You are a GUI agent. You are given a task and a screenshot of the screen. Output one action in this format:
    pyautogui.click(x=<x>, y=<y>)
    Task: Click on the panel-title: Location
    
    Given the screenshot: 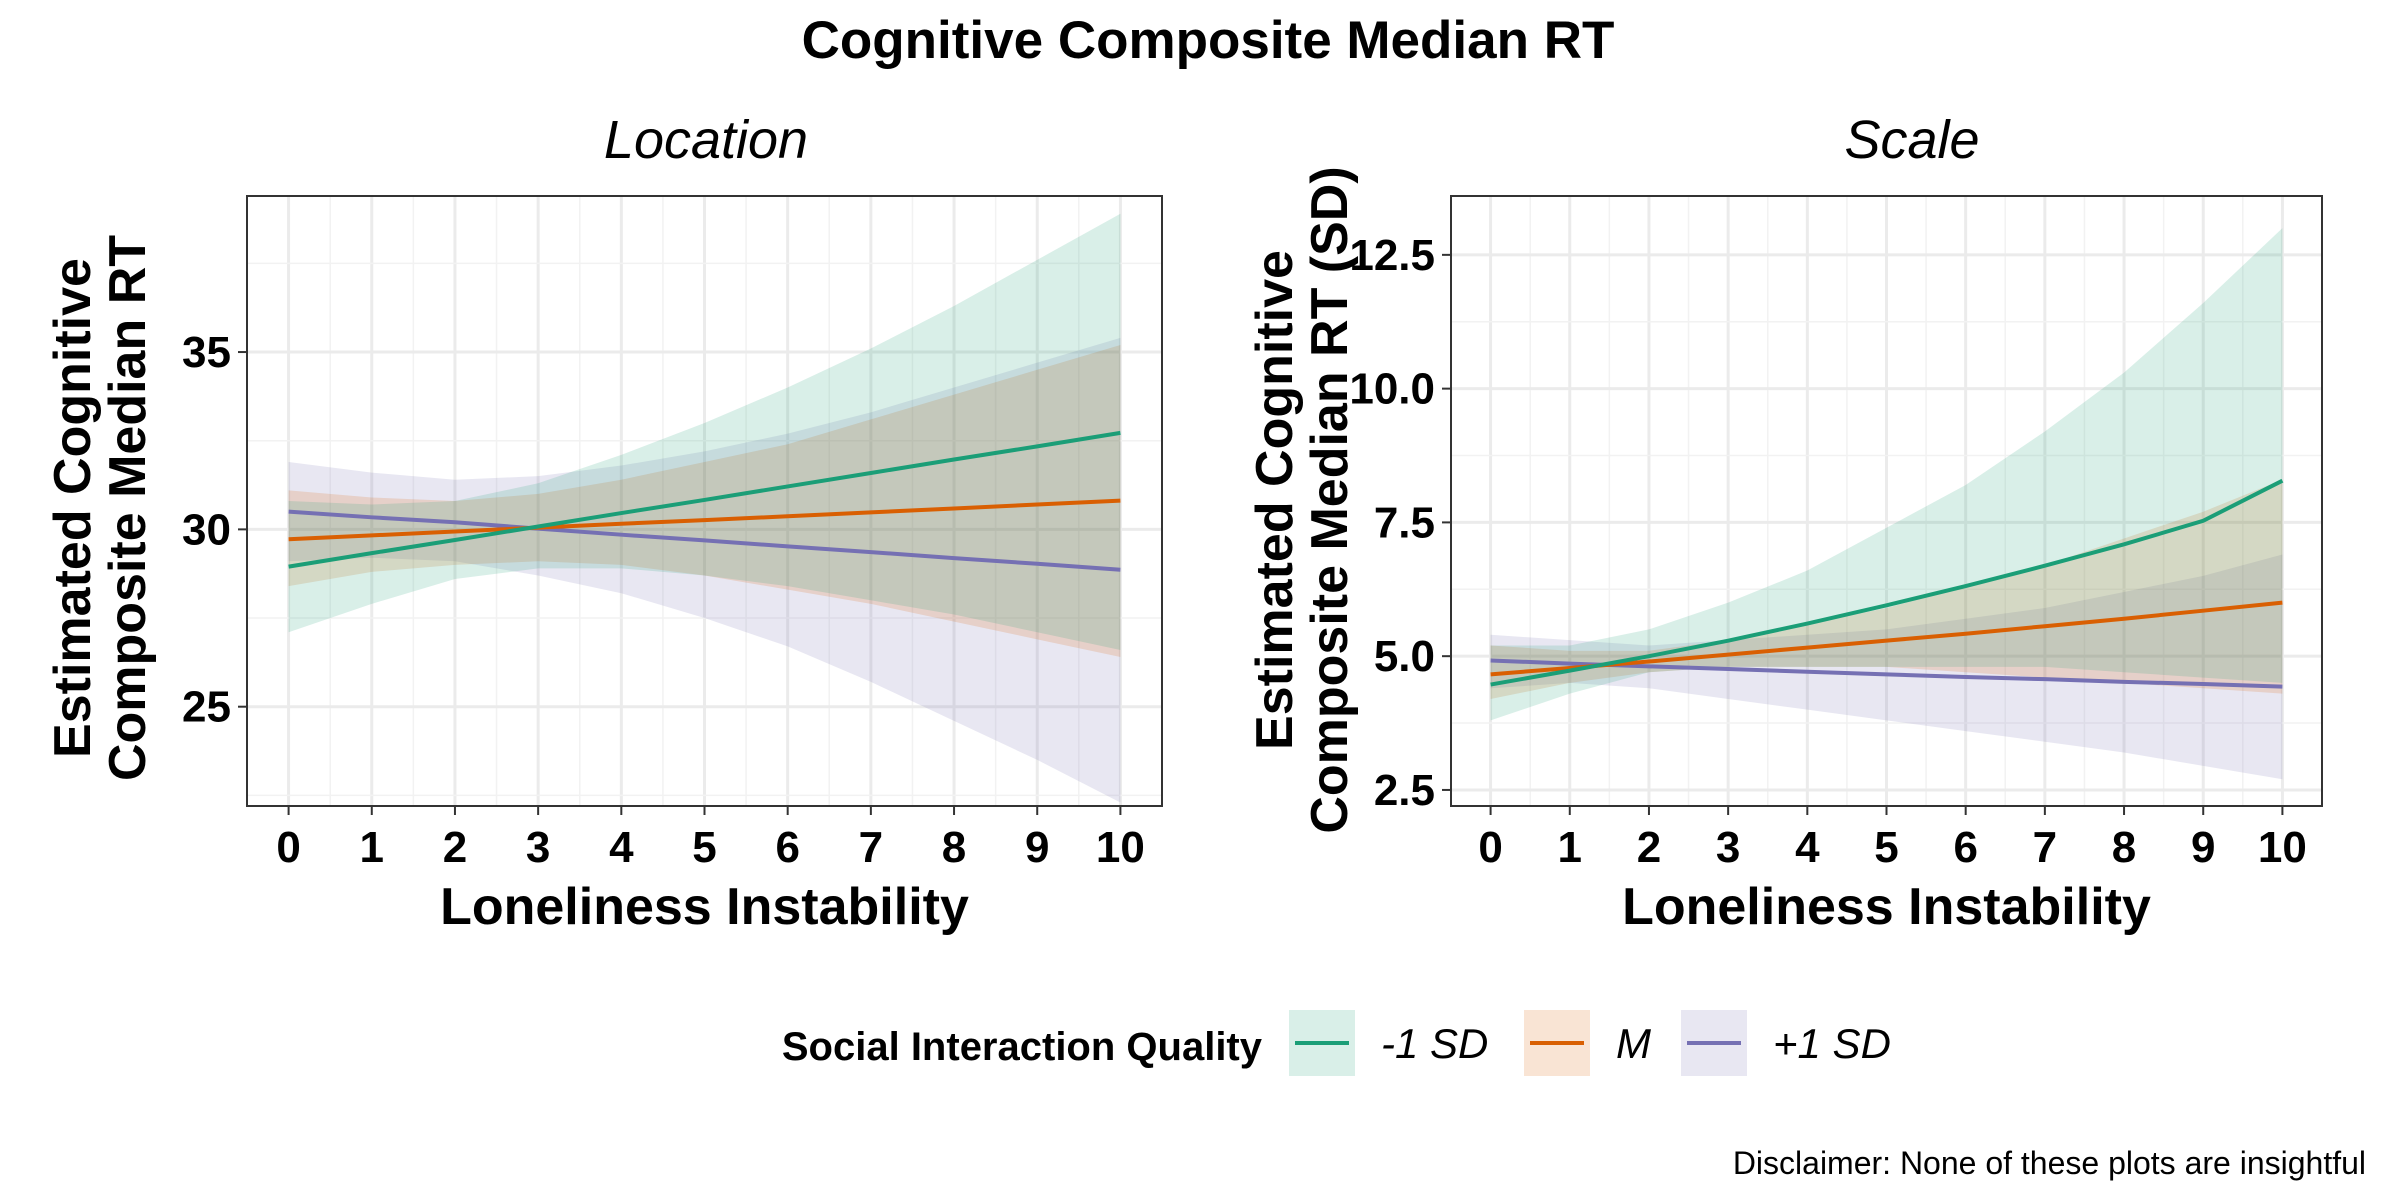 What is the action you would take?
    pyautogui.click(x=706, y=140)
    